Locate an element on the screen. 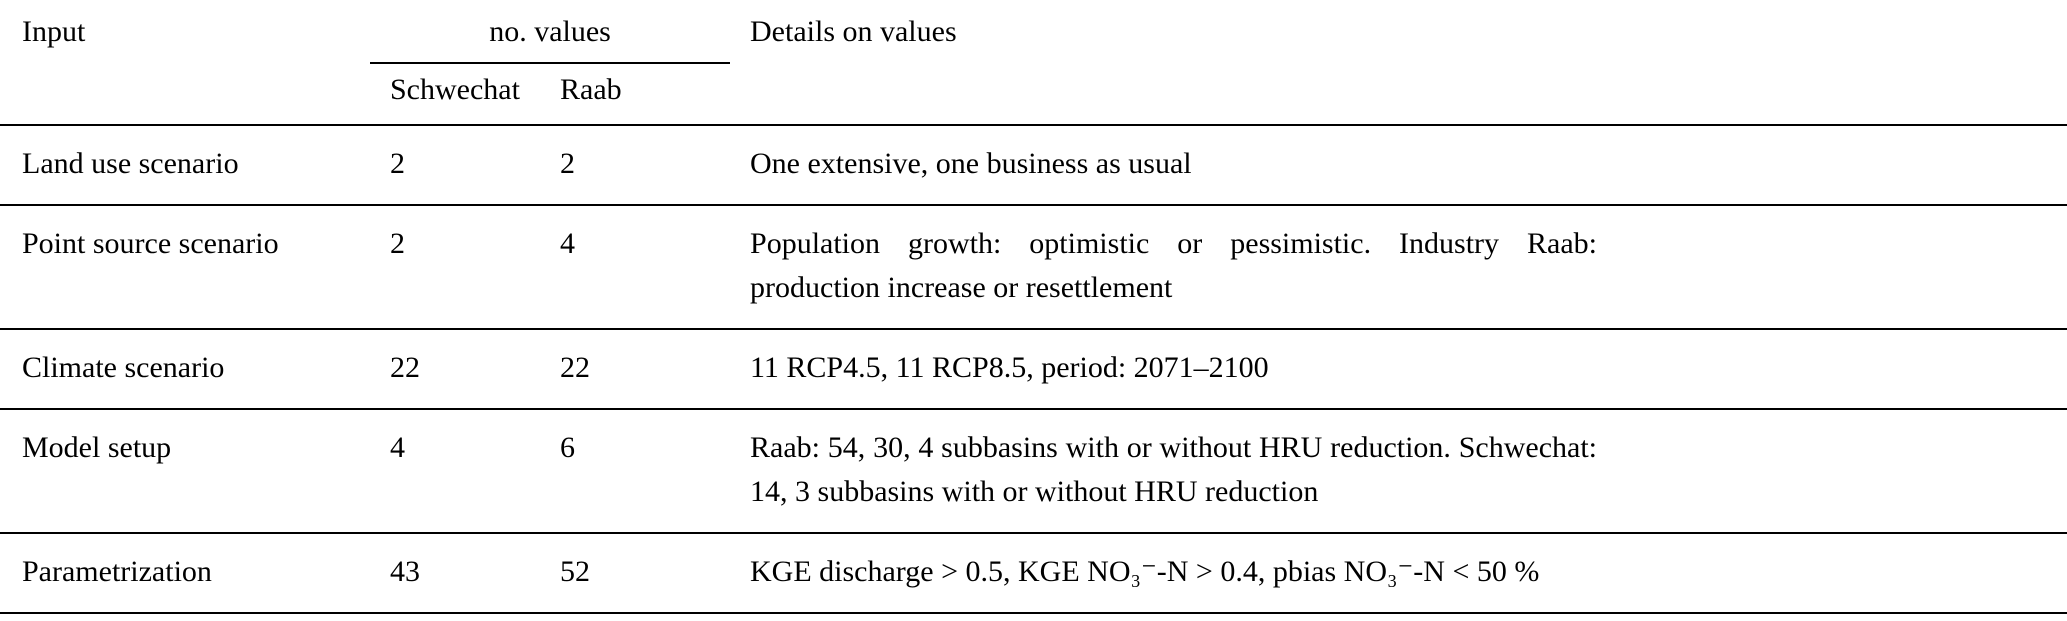  input-cell: Point source scenario is located at coordinates (185, 267).